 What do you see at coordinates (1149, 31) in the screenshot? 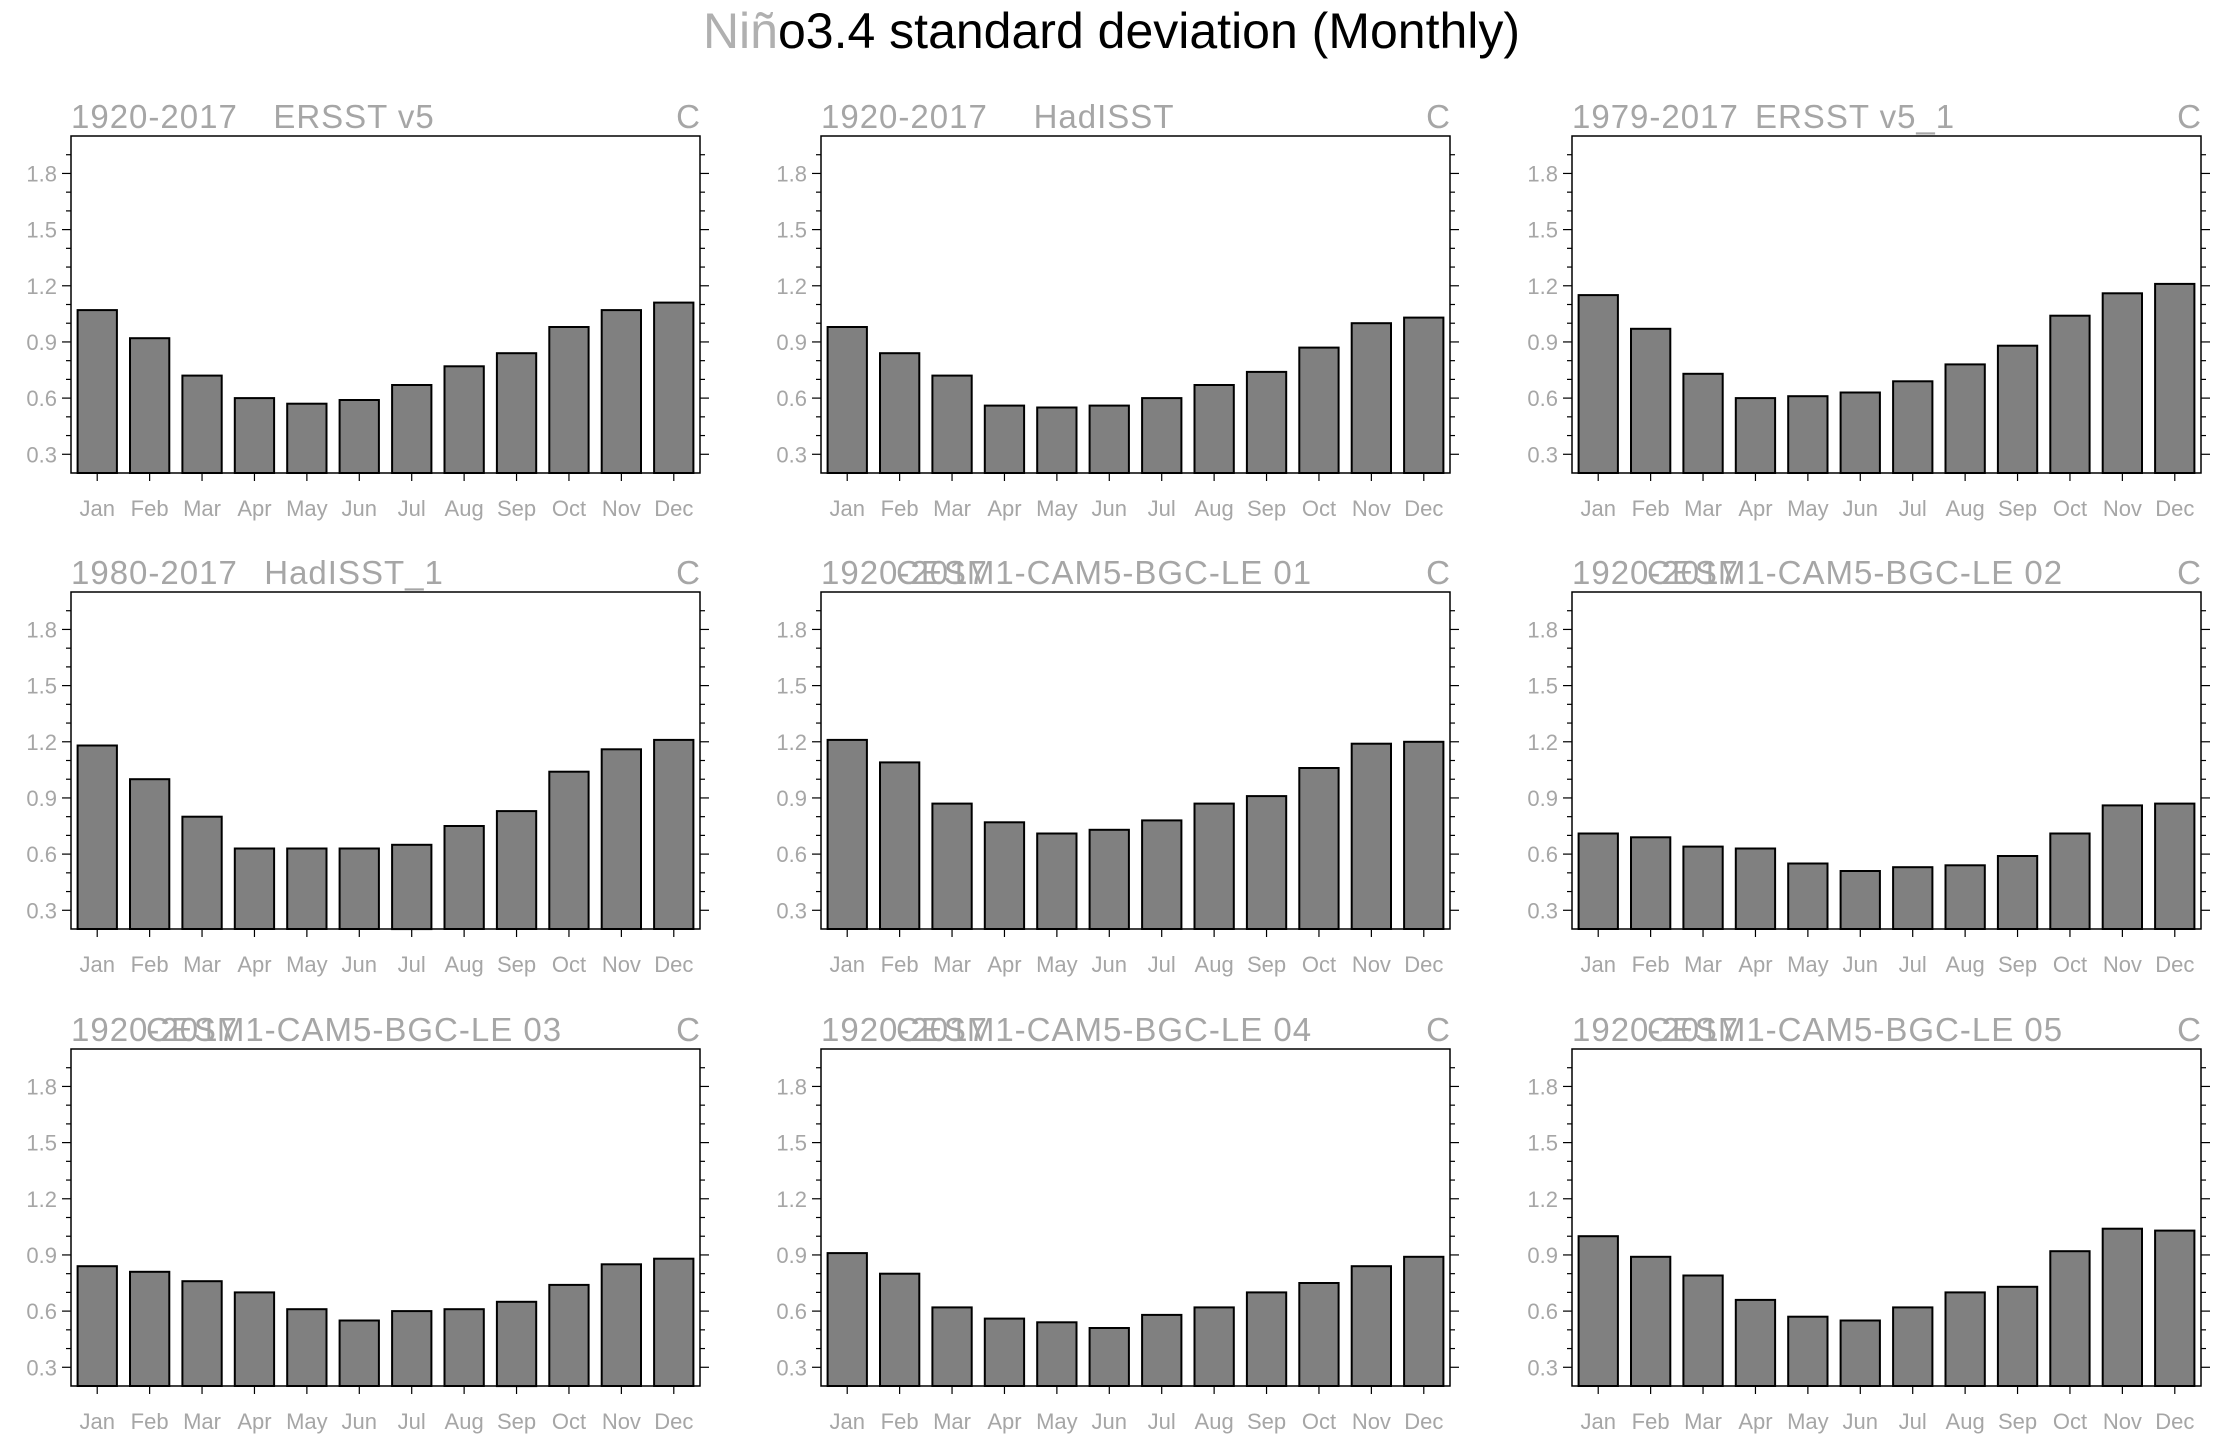
I see `page-title-main: o3.4 standard deviation (Monthly)` at bounding box center [1149, 31].